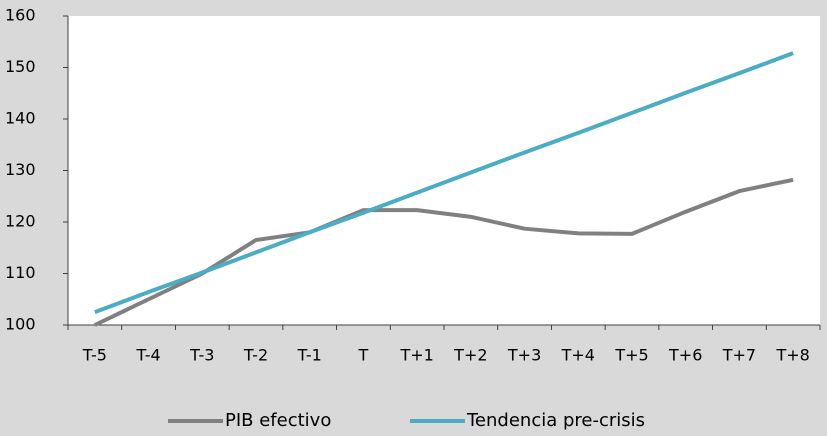 Image resolution: width=827 pixels, height=436 pixels. I want to click on x-tick-label: T+4, so click(578, 355).